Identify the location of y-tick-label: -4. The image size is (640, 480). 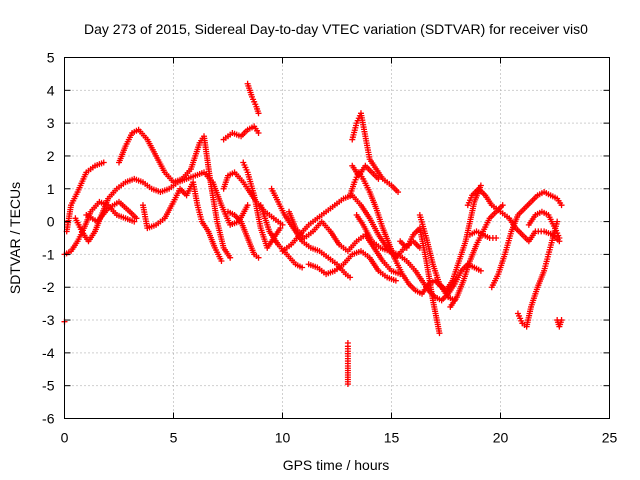
(48, 353).